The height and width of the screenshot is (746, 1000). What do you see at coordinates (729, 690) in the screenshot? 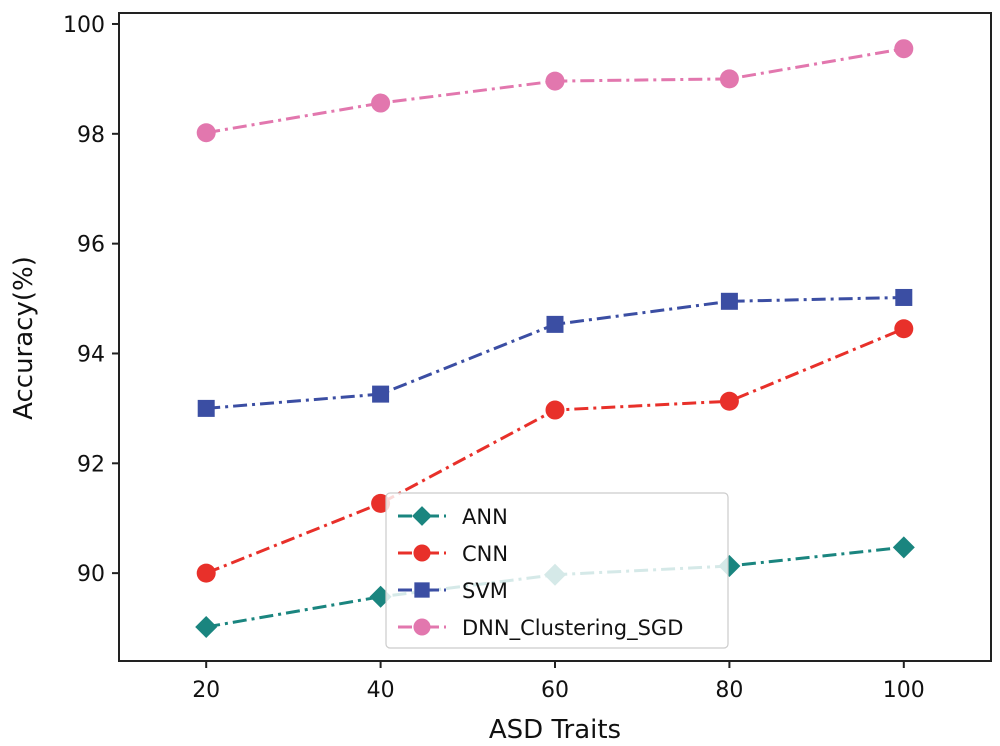
I see `x-tick-label: 80` at bounding box center [729, 690].